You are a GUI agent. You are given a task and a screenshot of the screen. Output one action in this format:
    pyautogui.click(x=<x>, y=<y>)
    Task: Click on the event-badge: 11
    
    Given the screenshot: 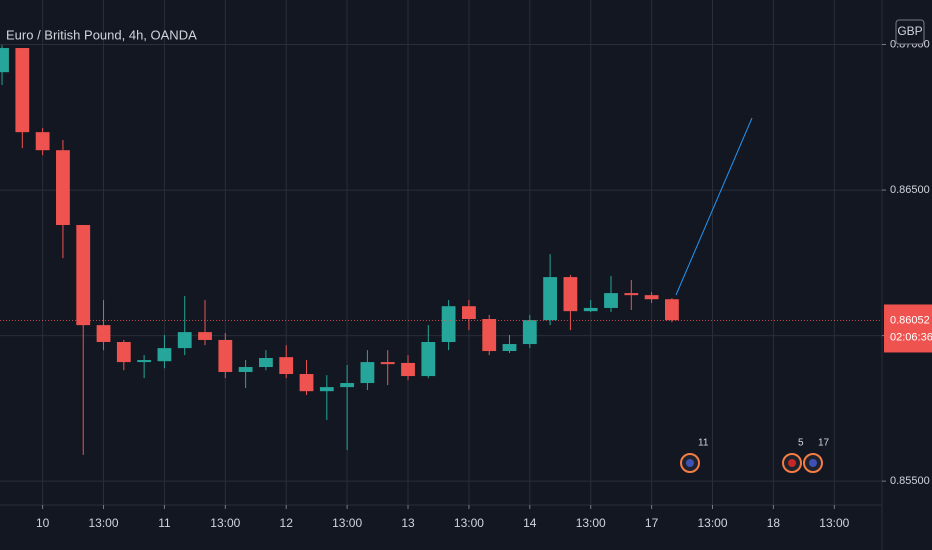 What is the action you would take?
    pyautogui.click(x=694, y=455)
    